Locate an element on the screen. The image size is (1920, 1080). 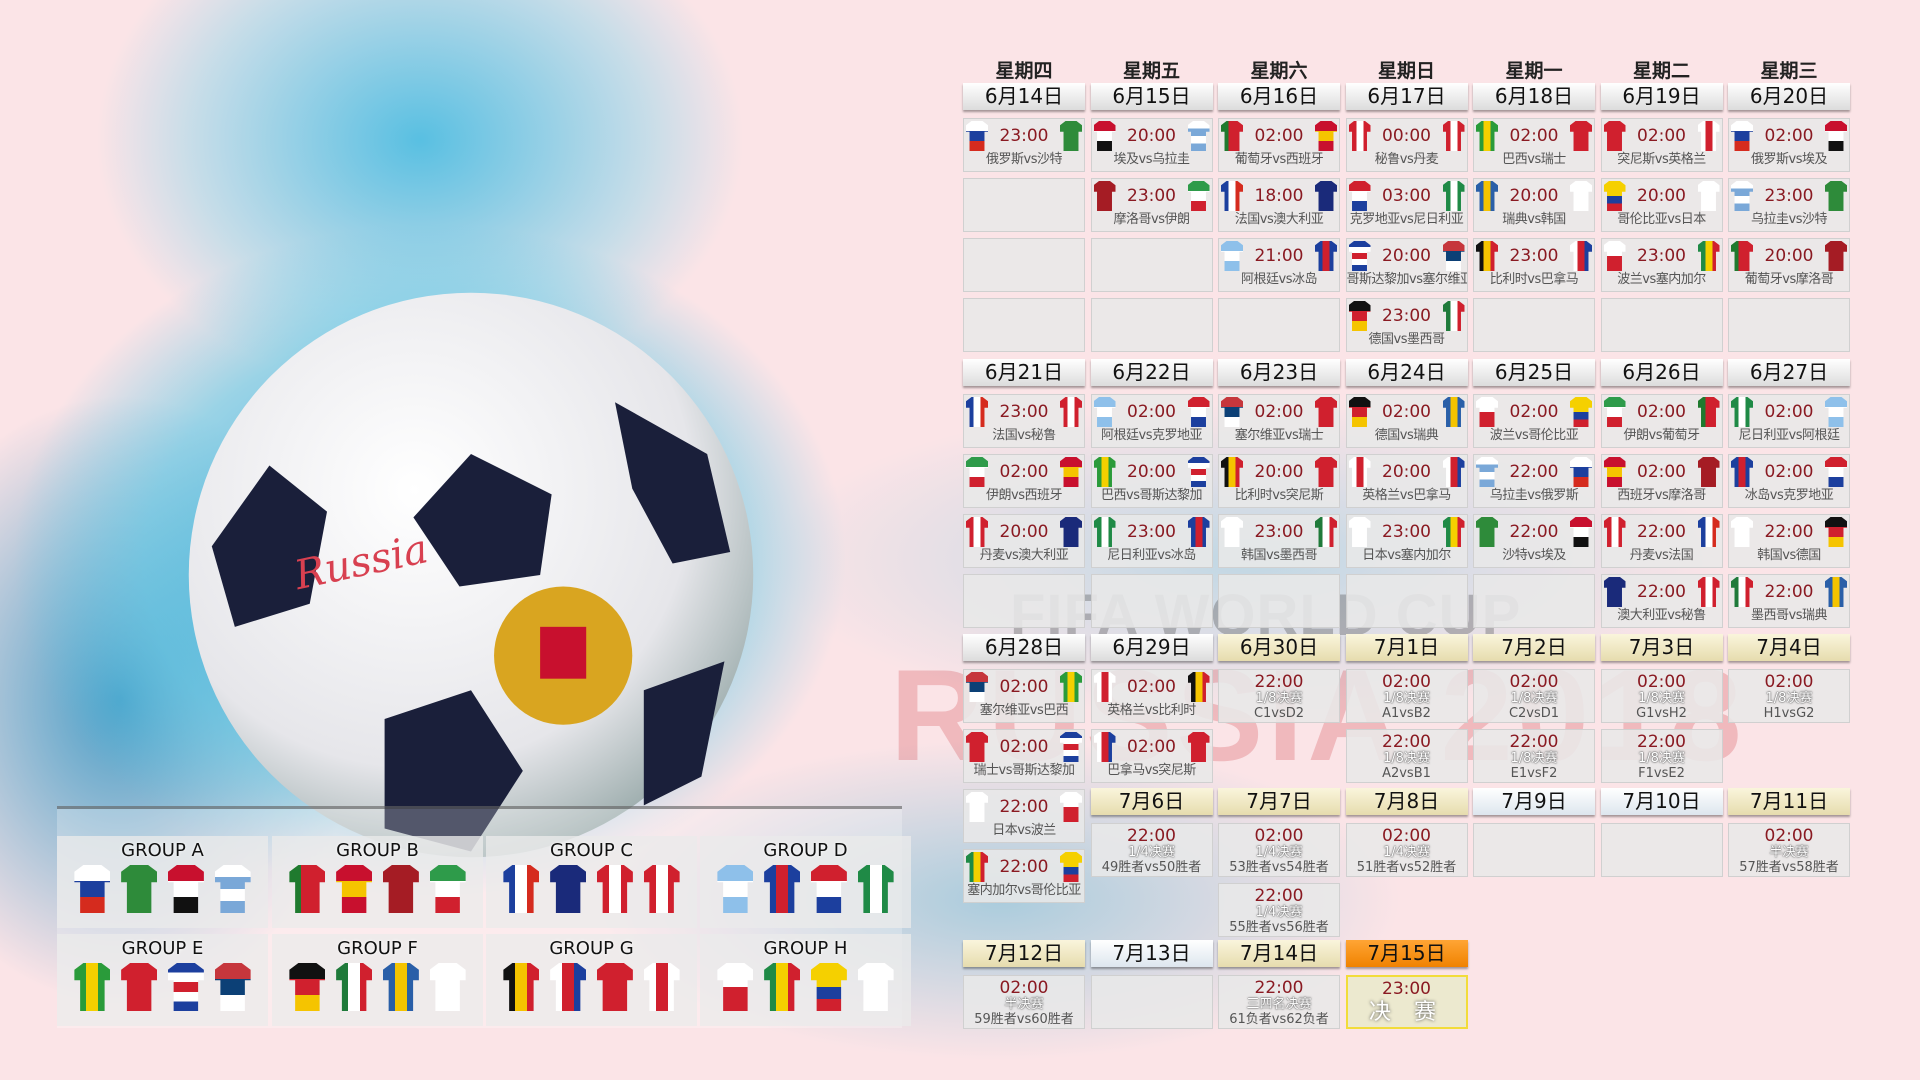
match-row: 22:00 is located at coordinates (1662, 531).